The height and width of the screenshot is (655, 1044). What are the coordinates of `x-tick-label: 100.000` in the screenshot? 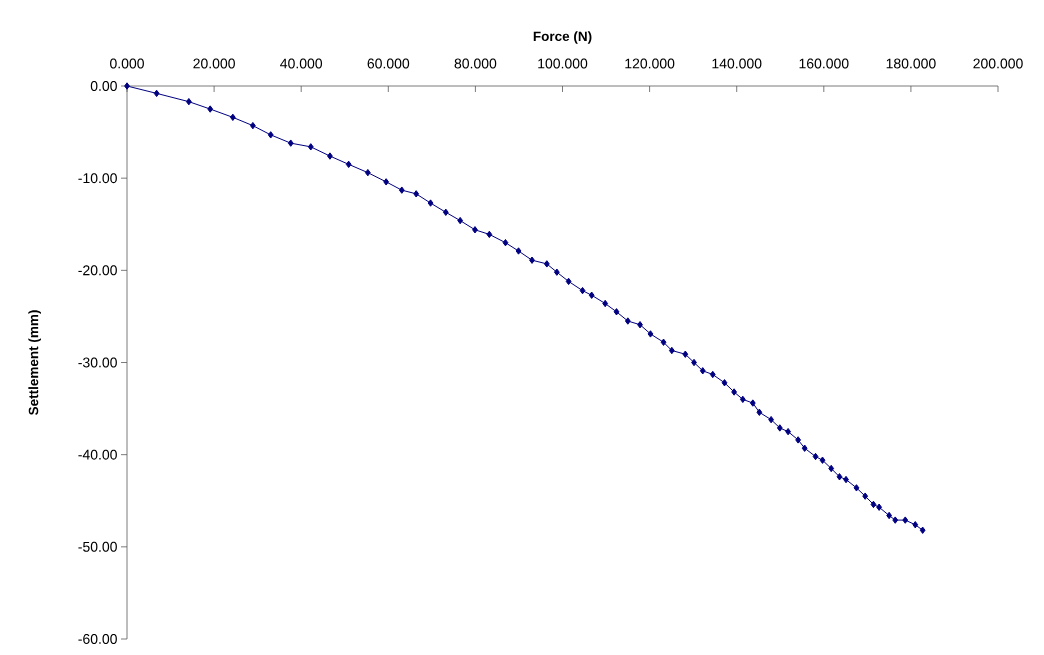 It's located at (563, 63).